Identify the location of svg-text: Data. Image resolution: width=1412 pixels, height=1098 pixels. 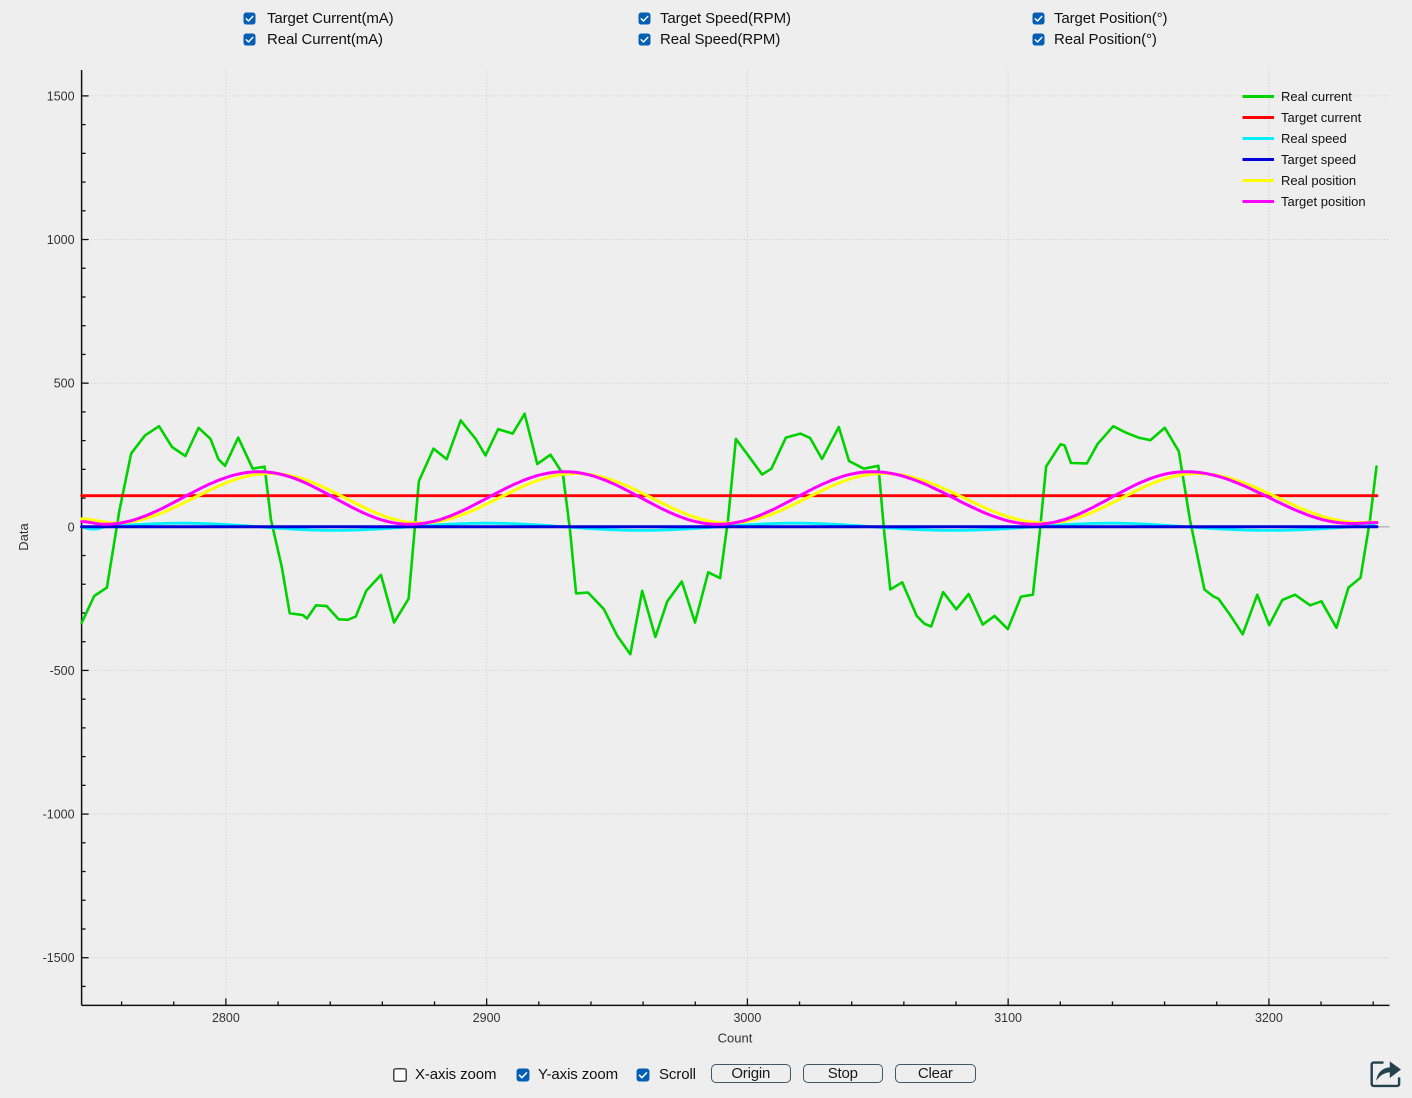
(23, 537).